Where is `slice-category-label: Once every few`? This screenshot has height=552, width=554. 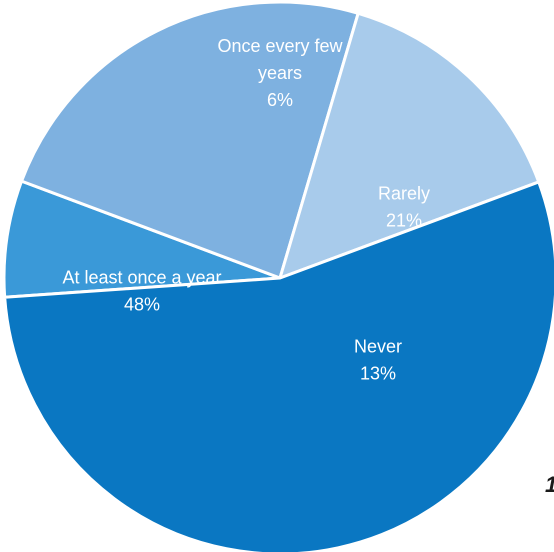 slice-category-label: Once every few is located at coordinates (280, 46).